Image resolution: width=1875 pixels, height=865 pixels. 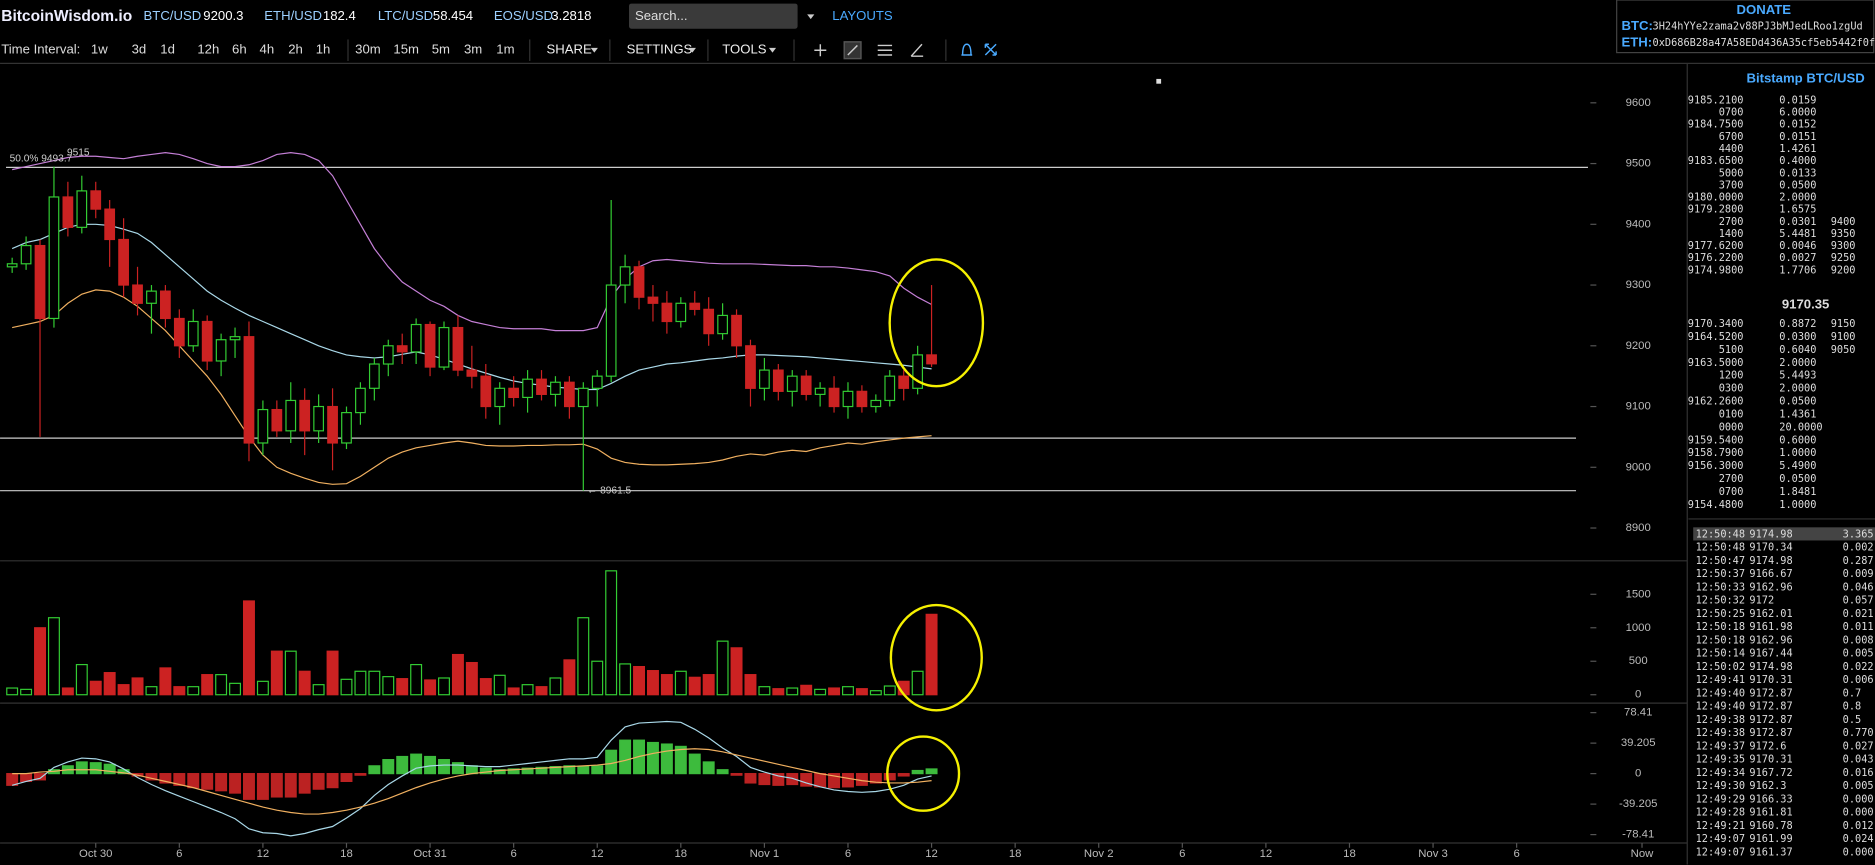 What do you see at coordinates (339, 15) in the screenshot?
I see `ticker-value: 182.4` at bounding box center [339, 15].